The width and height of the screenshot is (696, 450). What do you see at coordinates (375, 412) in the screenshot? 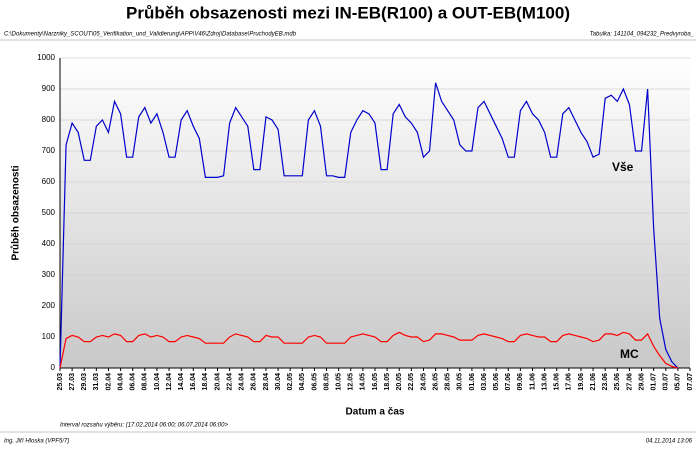
I see `x-axis-label: Datum a čas` at bounding box center [375, 412].